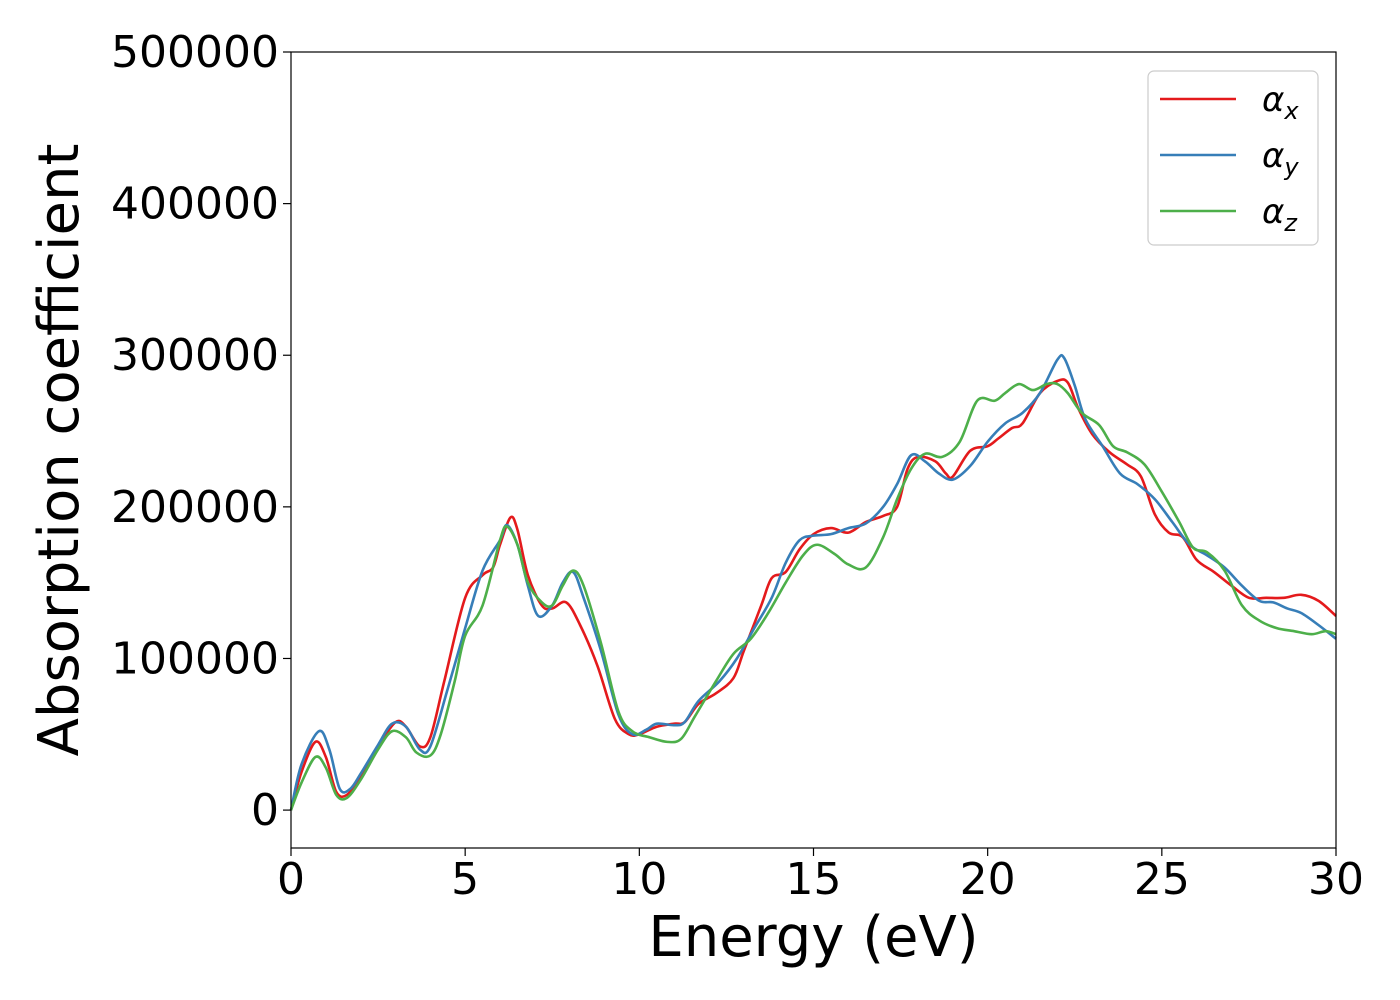 The height and width of the screenshot is (1000, 1400). I want to click on legend-box, so click(1233, 158).